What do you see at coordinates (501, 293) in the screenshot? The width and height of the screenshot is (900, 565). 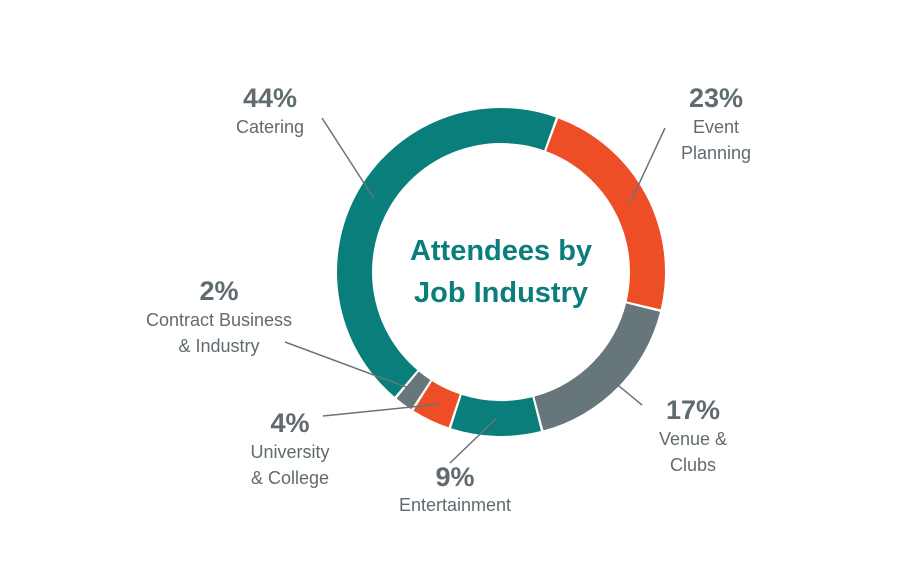 I see `chart-title-line-2: Job Industry` at bounding box center [501, 293].